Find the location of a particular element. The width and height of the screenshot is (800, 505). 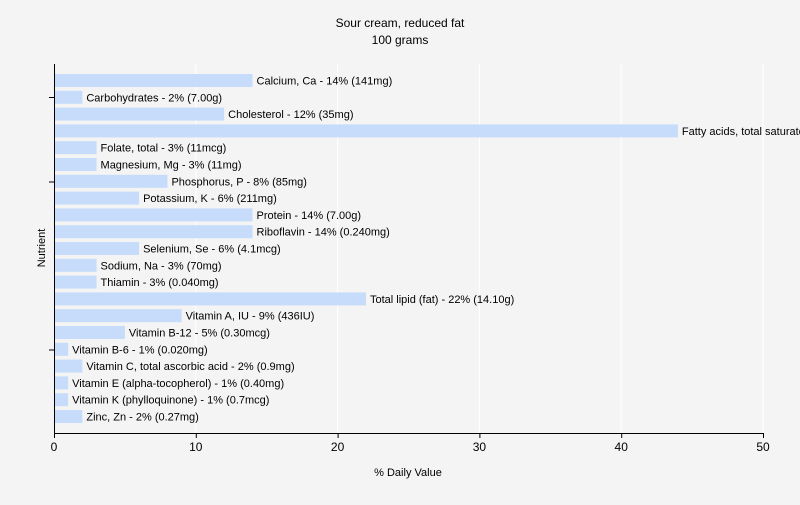

bar-label: Vitamin A, IU - 9% (436IU) is located at coordinates (250, 317).